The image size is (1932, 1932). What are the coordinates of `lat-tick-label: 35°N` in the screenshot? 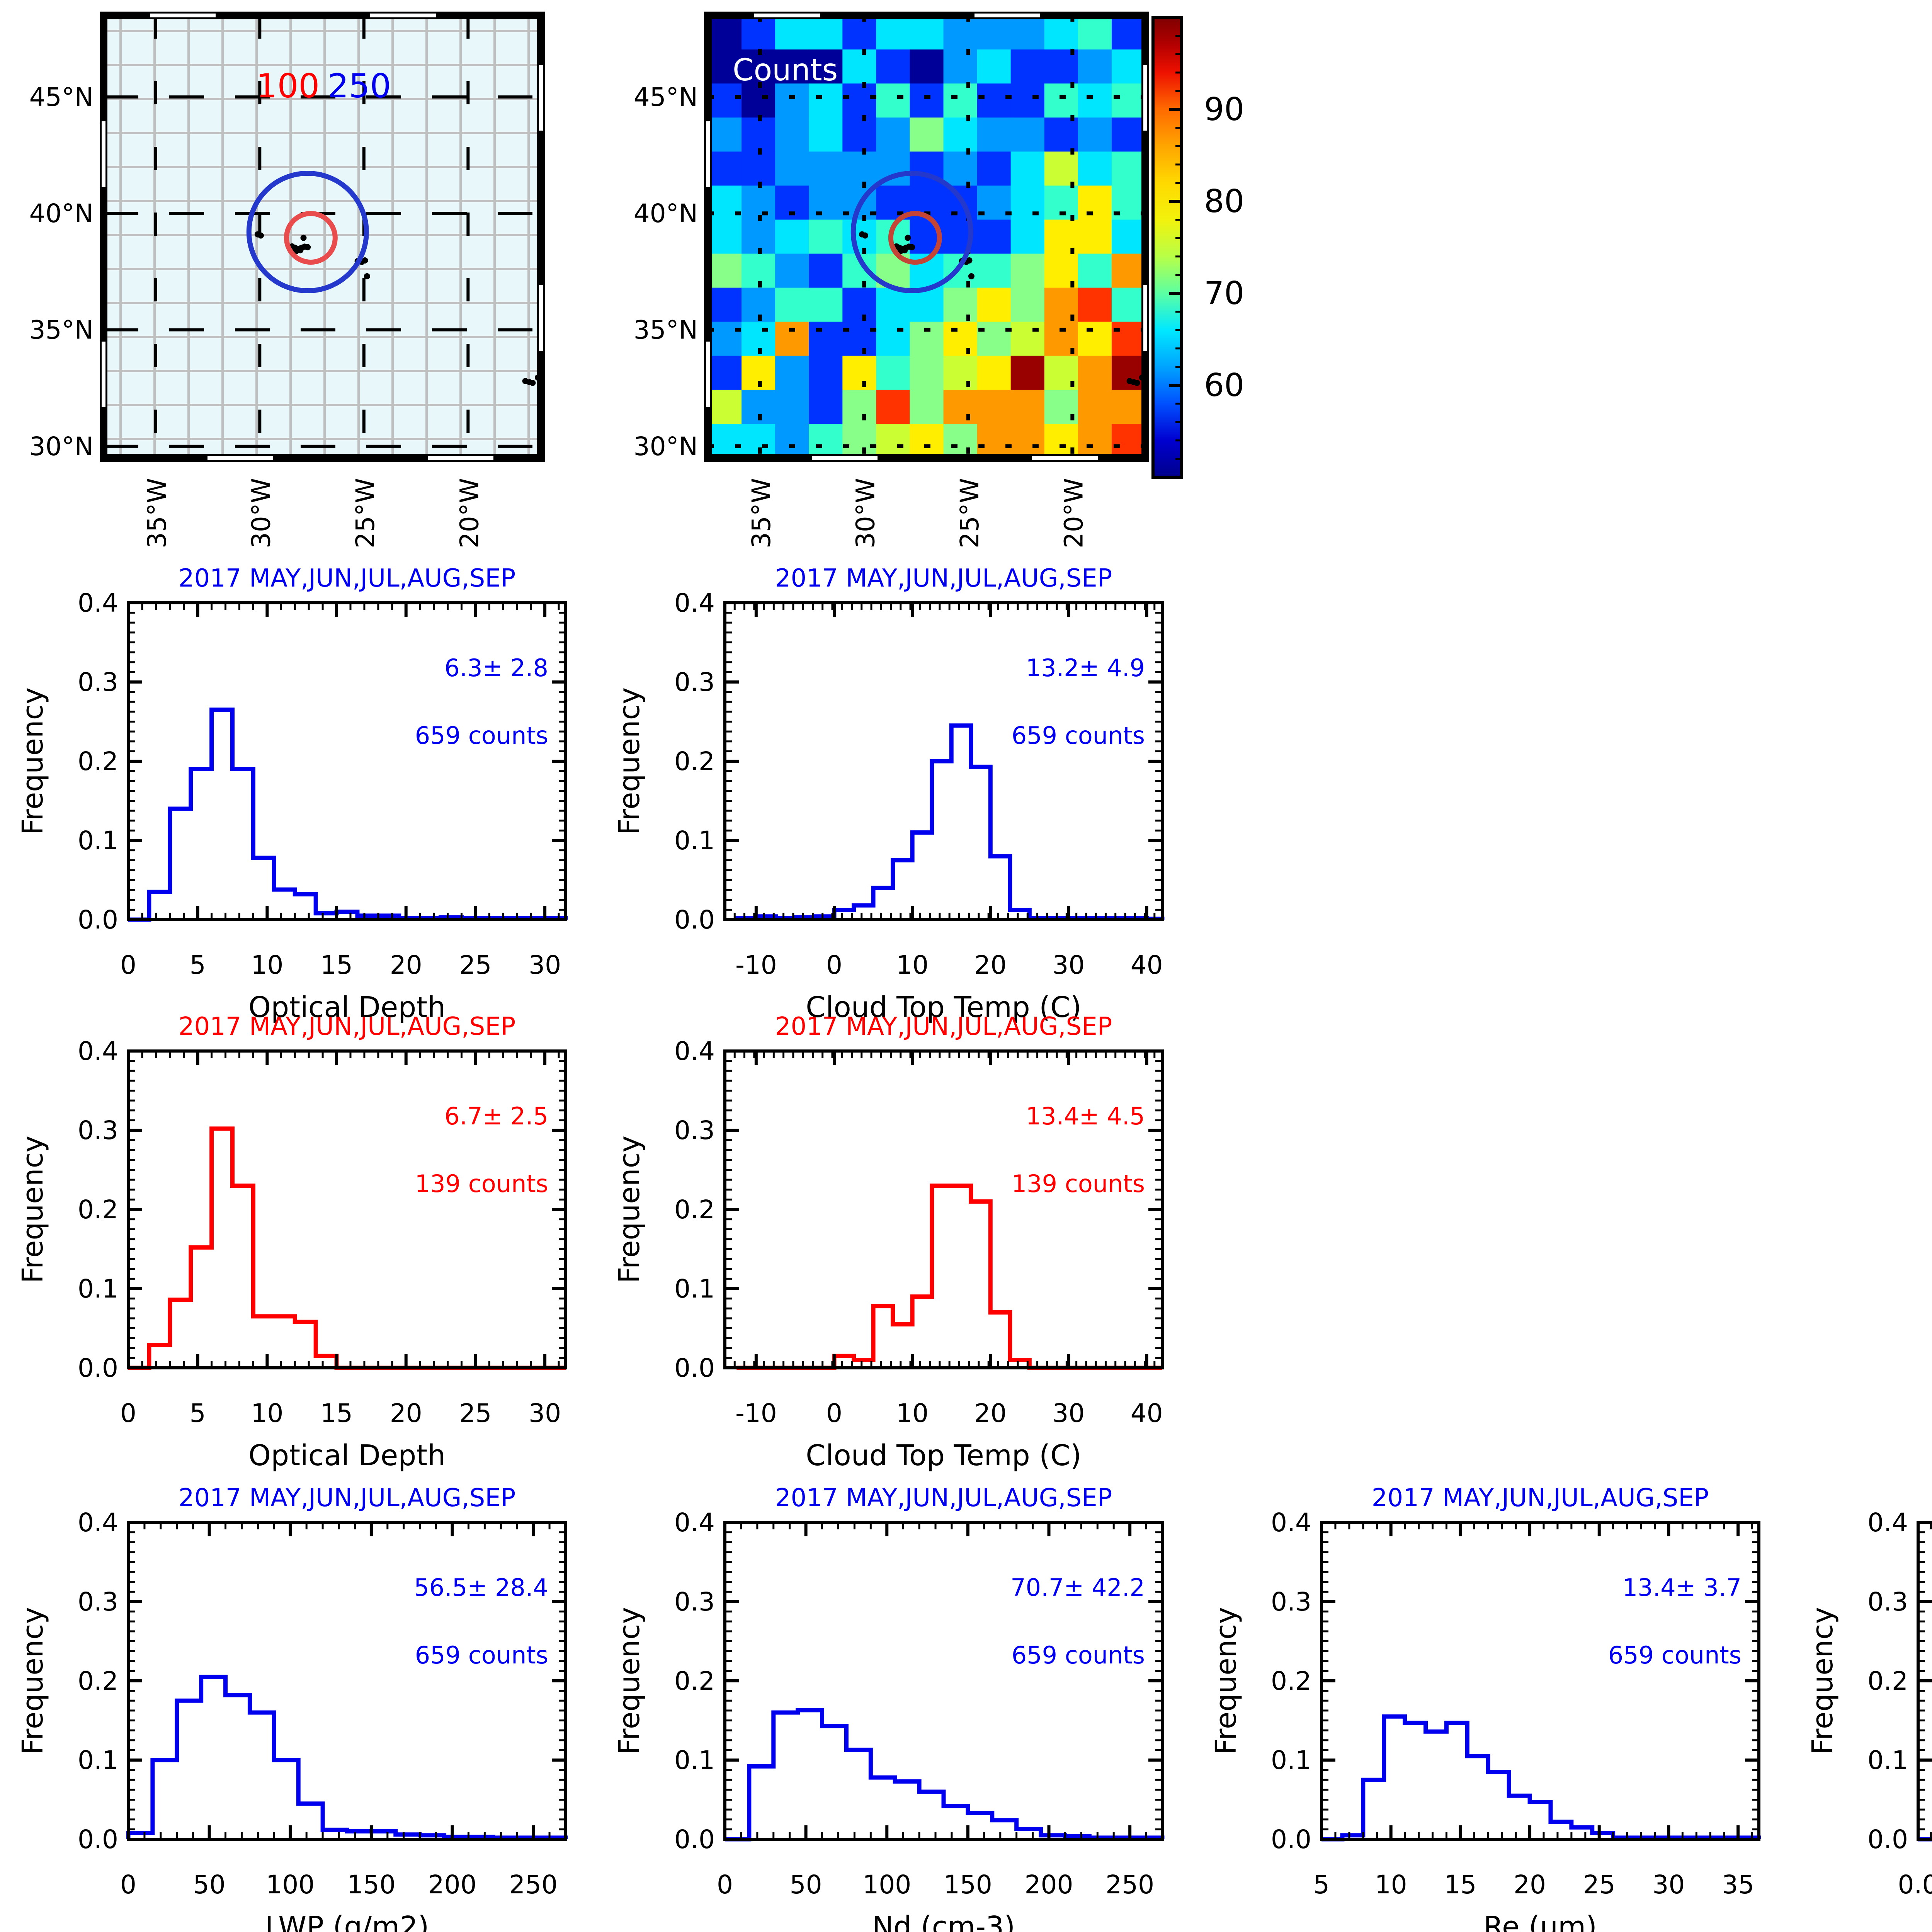 It's located at (666, 330).